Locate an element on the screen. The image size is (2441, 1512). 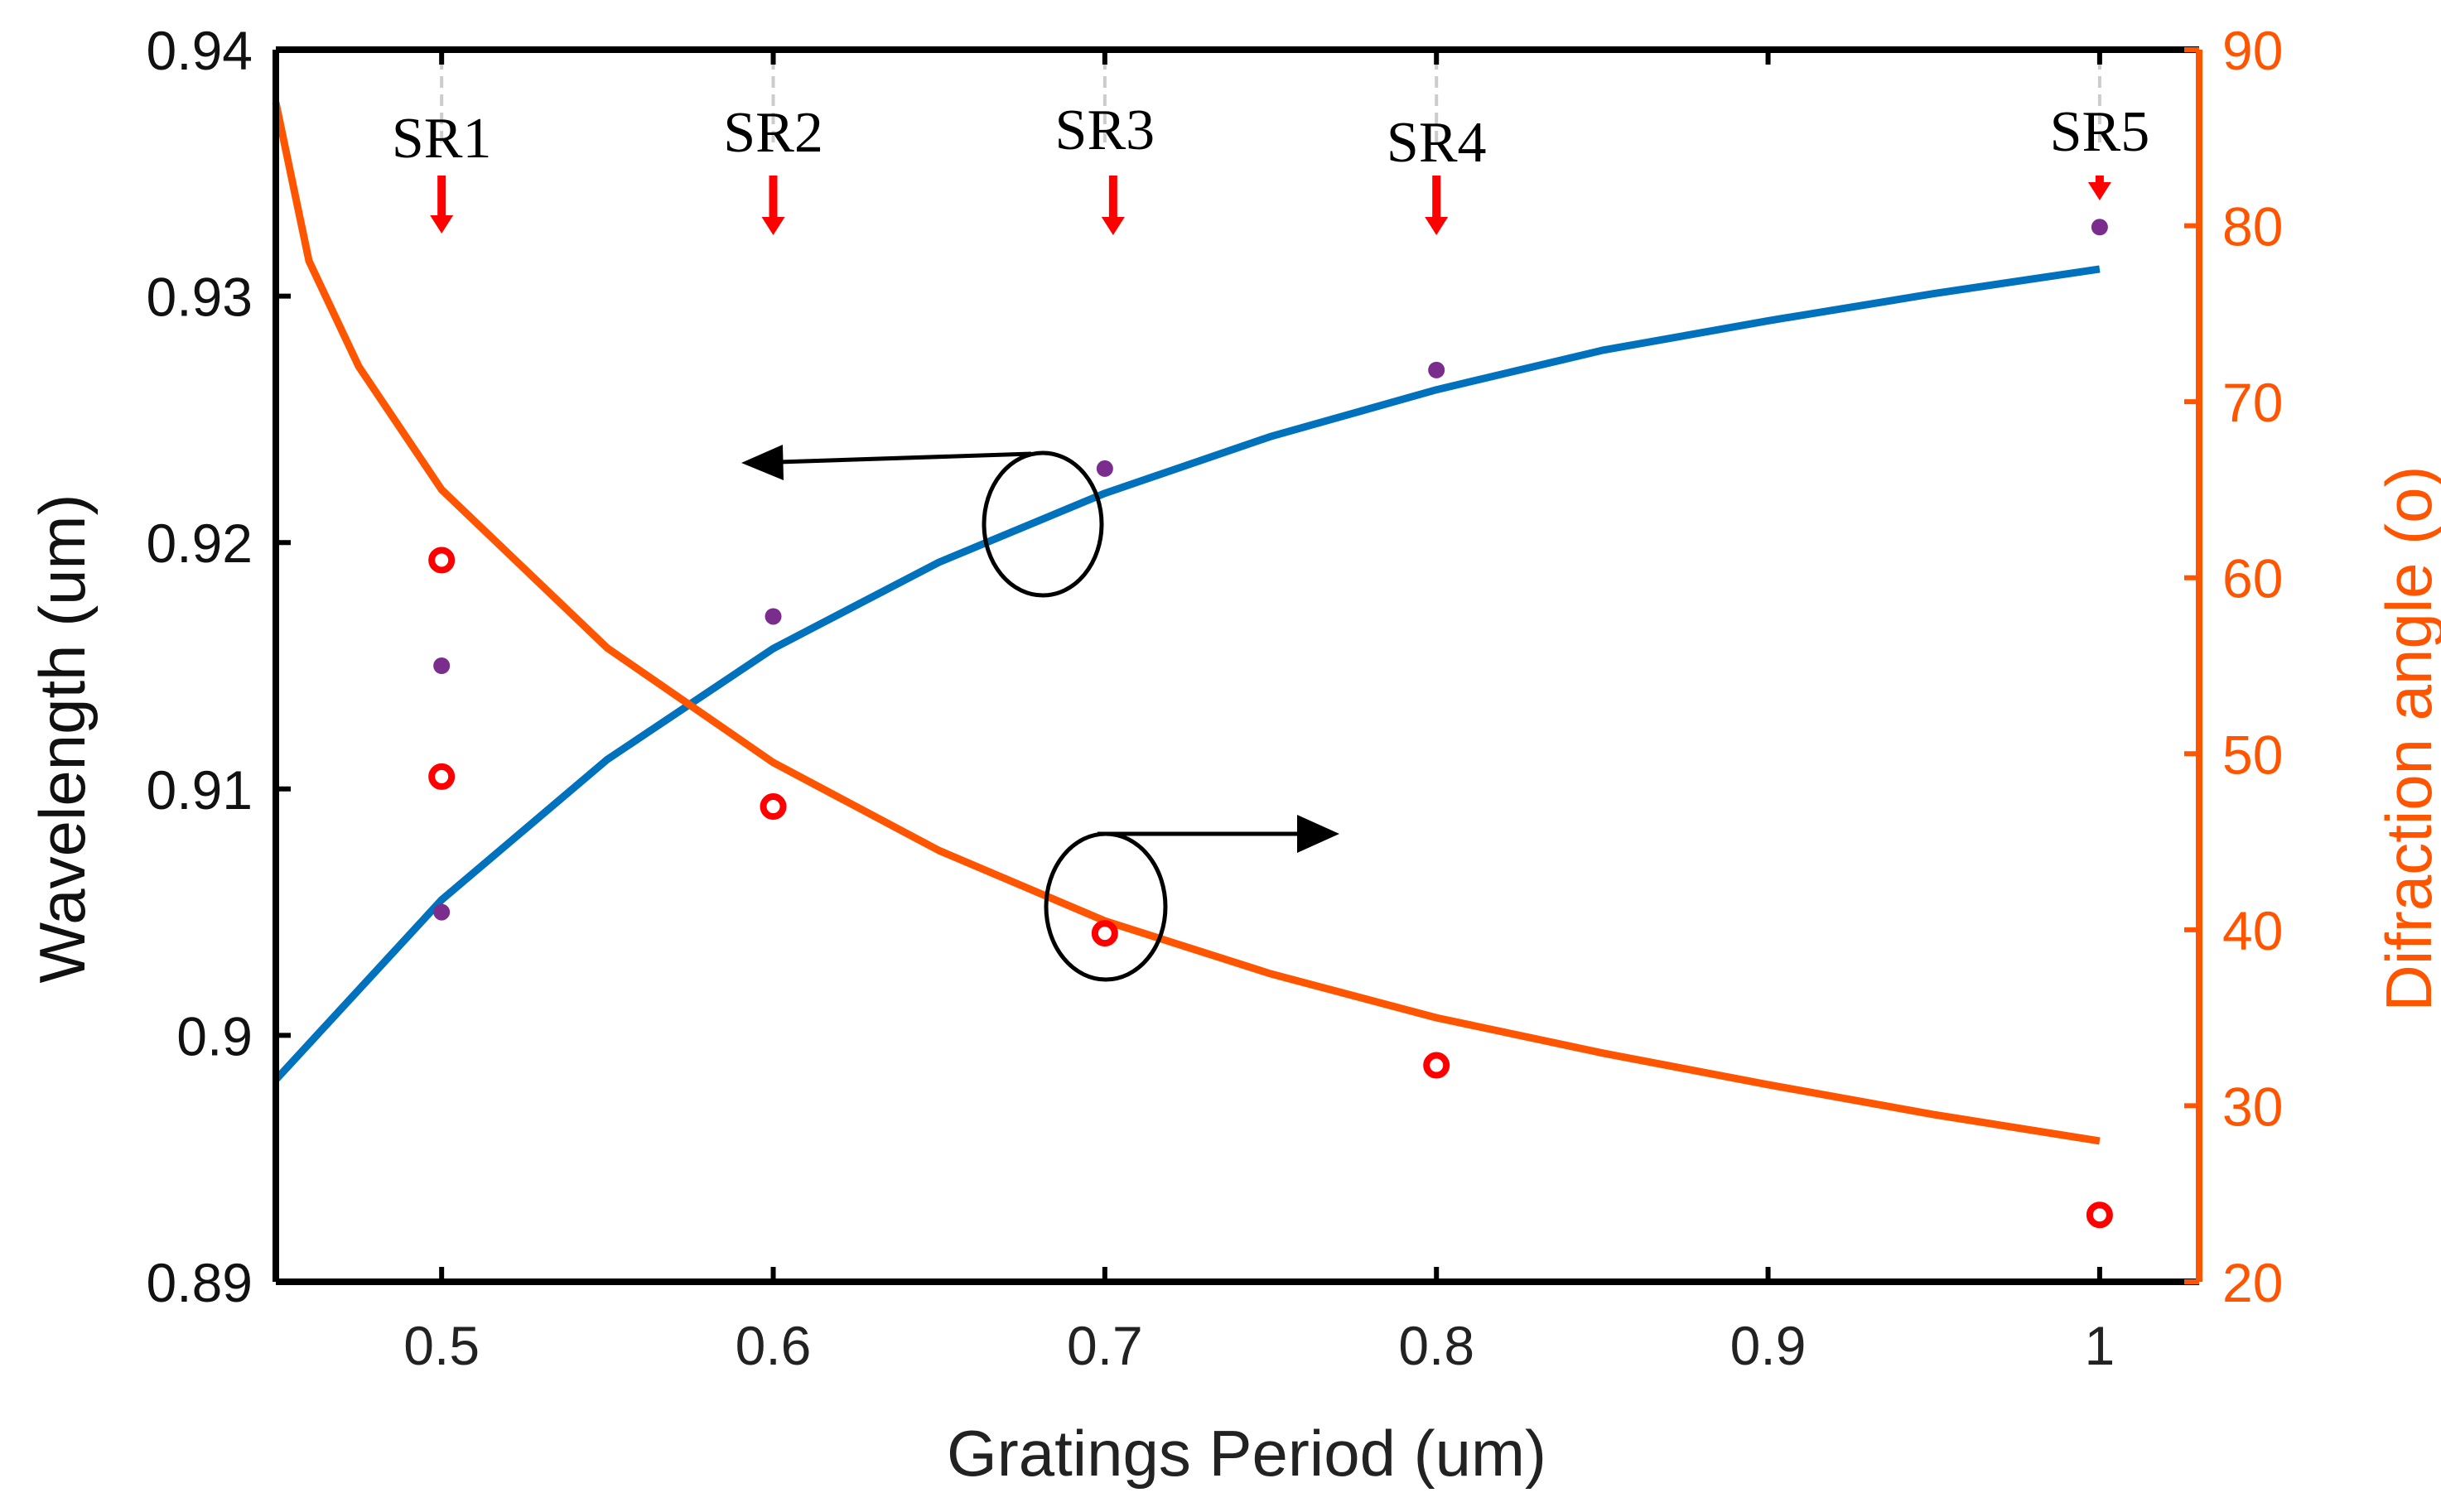
y-right-tick-label: 70 is located at coordinates (2252, 403).